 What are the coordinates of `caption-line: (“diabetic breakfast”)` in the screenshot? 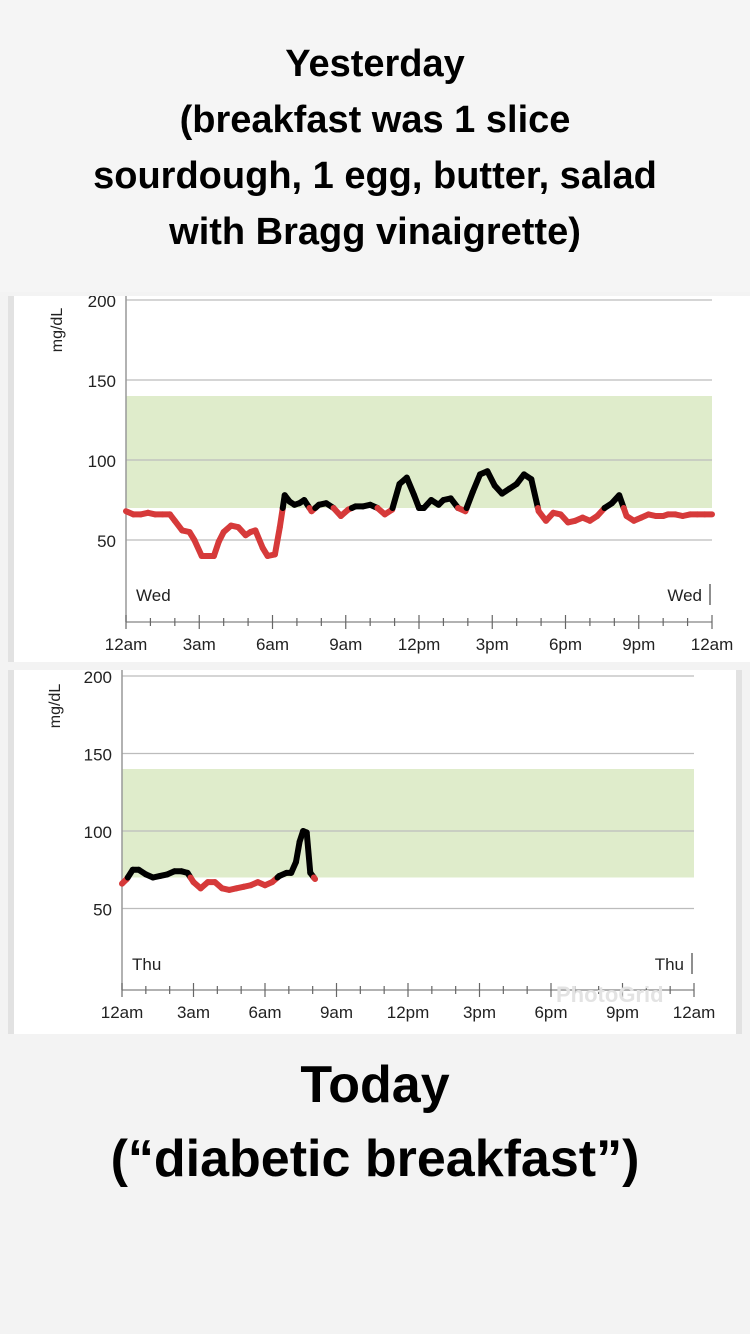 It's located at (375, 1159).